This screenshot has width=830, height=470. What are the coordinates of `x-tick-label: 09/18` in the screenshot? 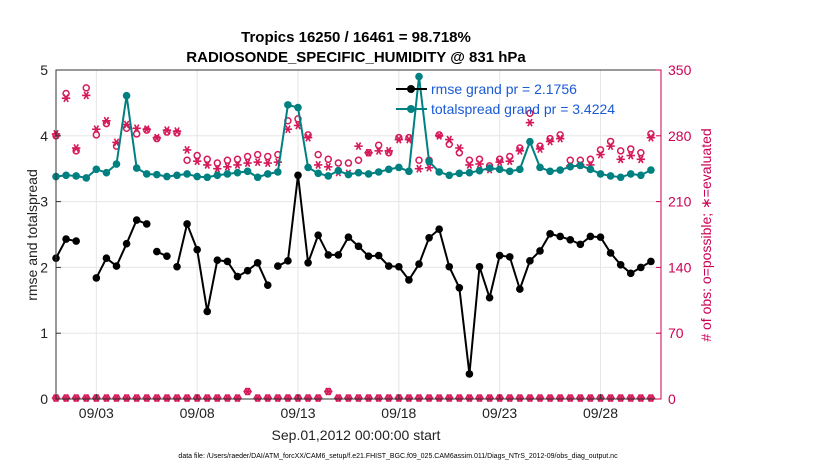 It's located at (398, 413).